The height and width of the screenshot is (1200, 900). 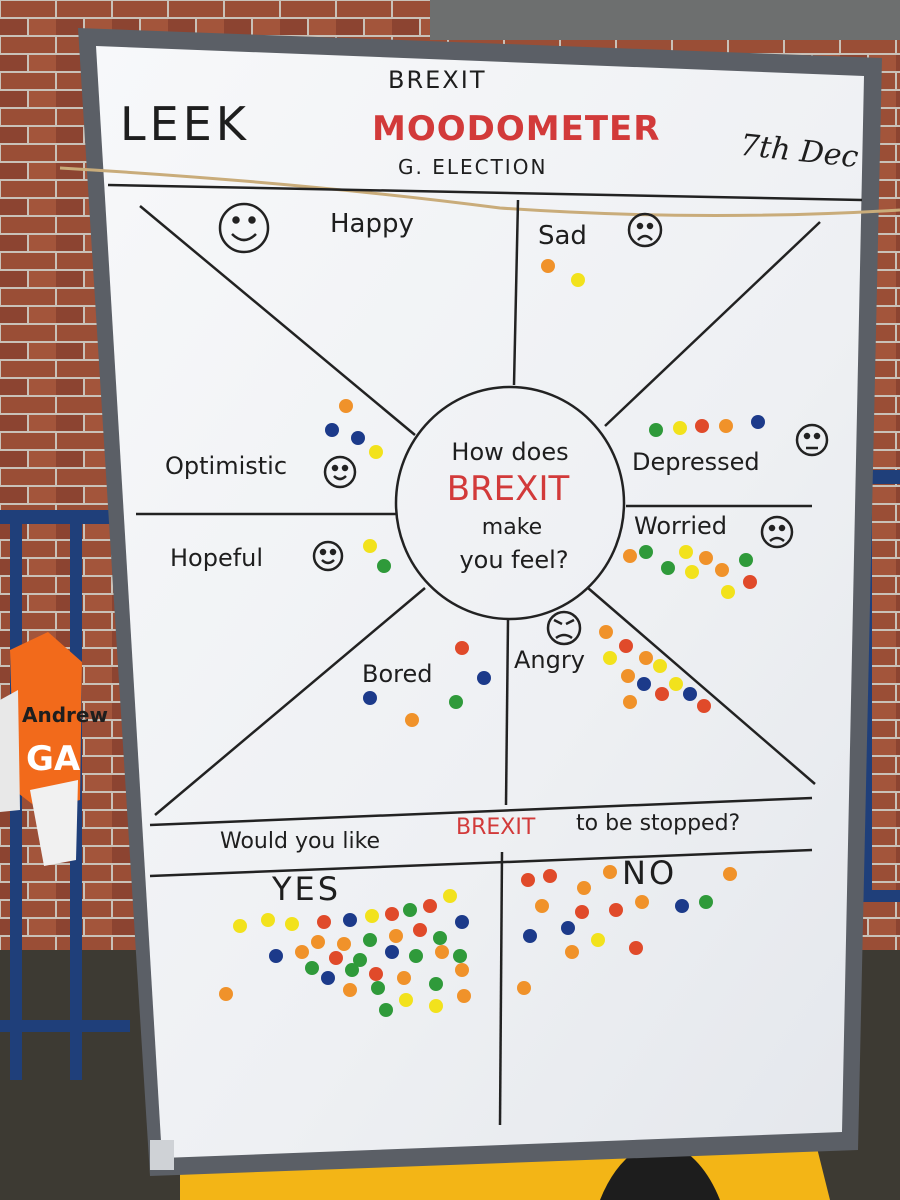 What do you see at coordinates (812, 440) in the screenshot?
I see `depressed-face-icon` at bounding box center [812, 440].